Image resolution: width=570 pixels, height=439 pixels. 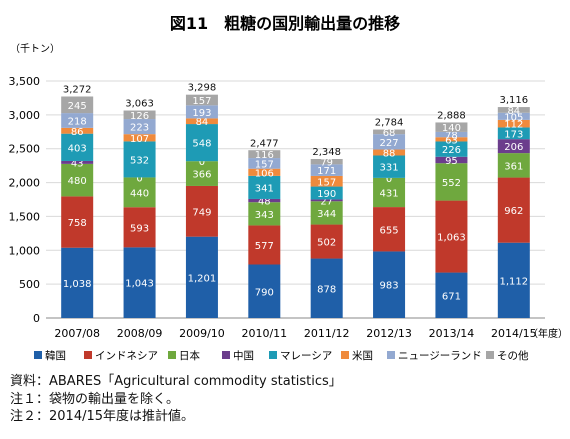 I want to click on data-label: 226, so click(x=451, y=150).